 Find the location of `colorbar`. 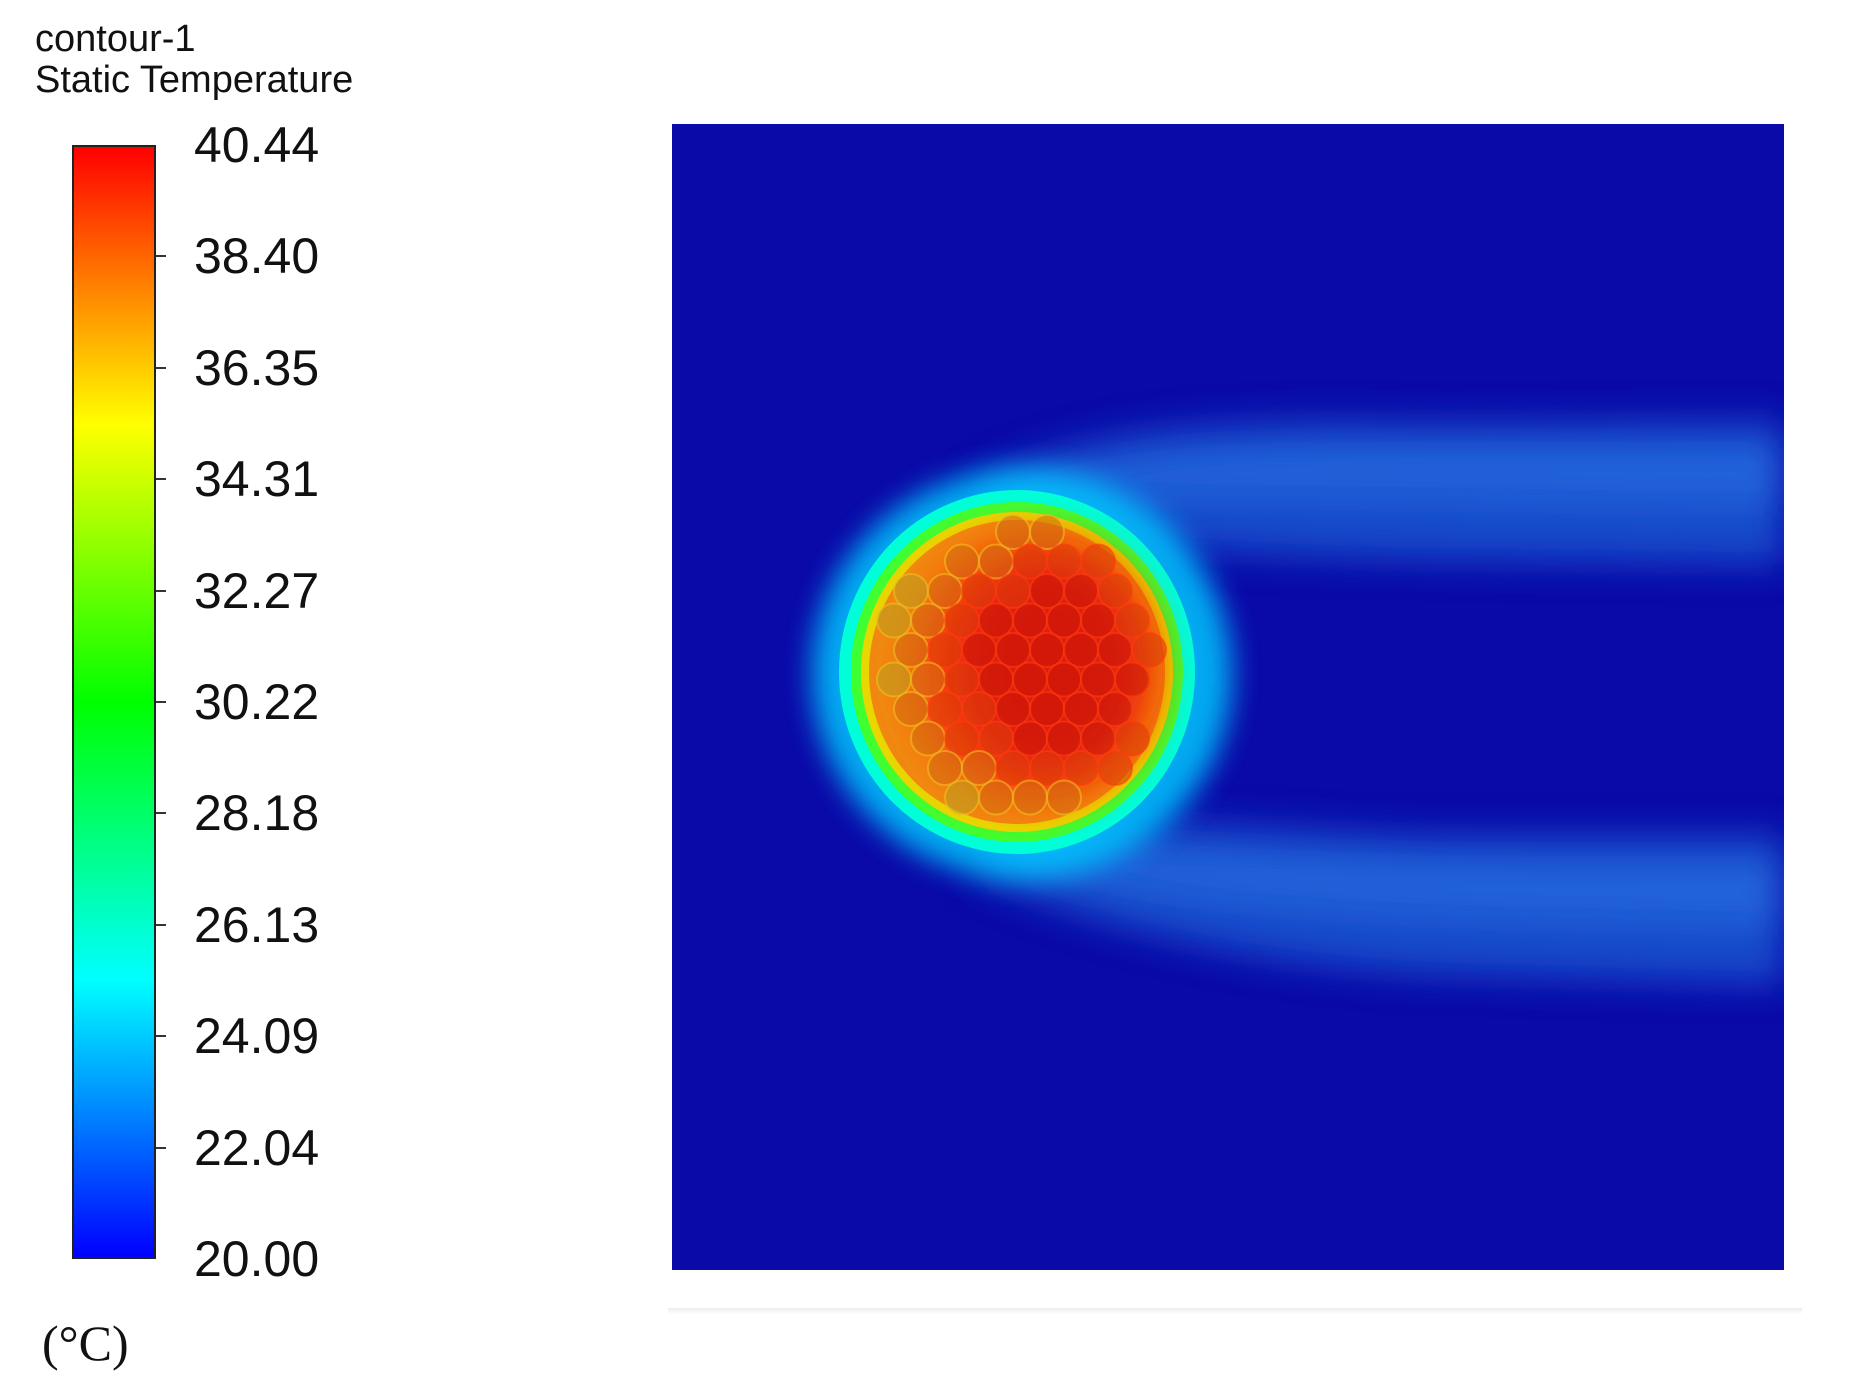

colorbar is located at coordinates (114, 702).